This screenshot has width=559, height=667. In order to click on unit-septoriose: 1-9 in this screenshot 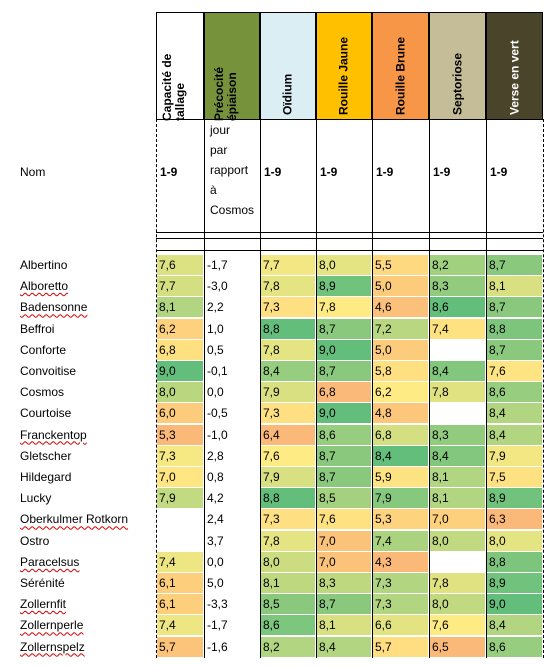, I will do `click(442, 172)`.